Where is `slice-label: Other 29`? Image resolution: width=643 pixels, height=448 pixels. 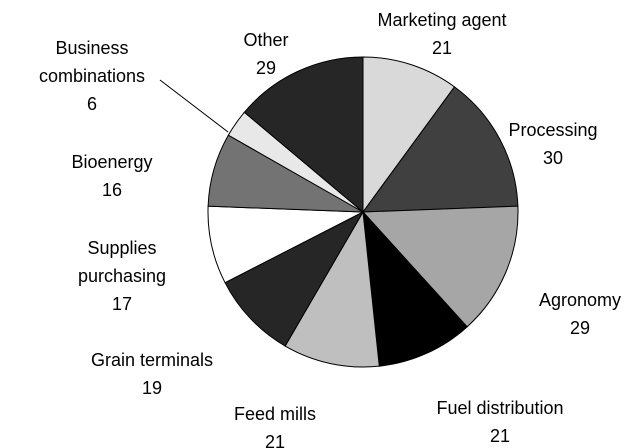
slice-label: Other 29 is located at coordinates (266, 54).